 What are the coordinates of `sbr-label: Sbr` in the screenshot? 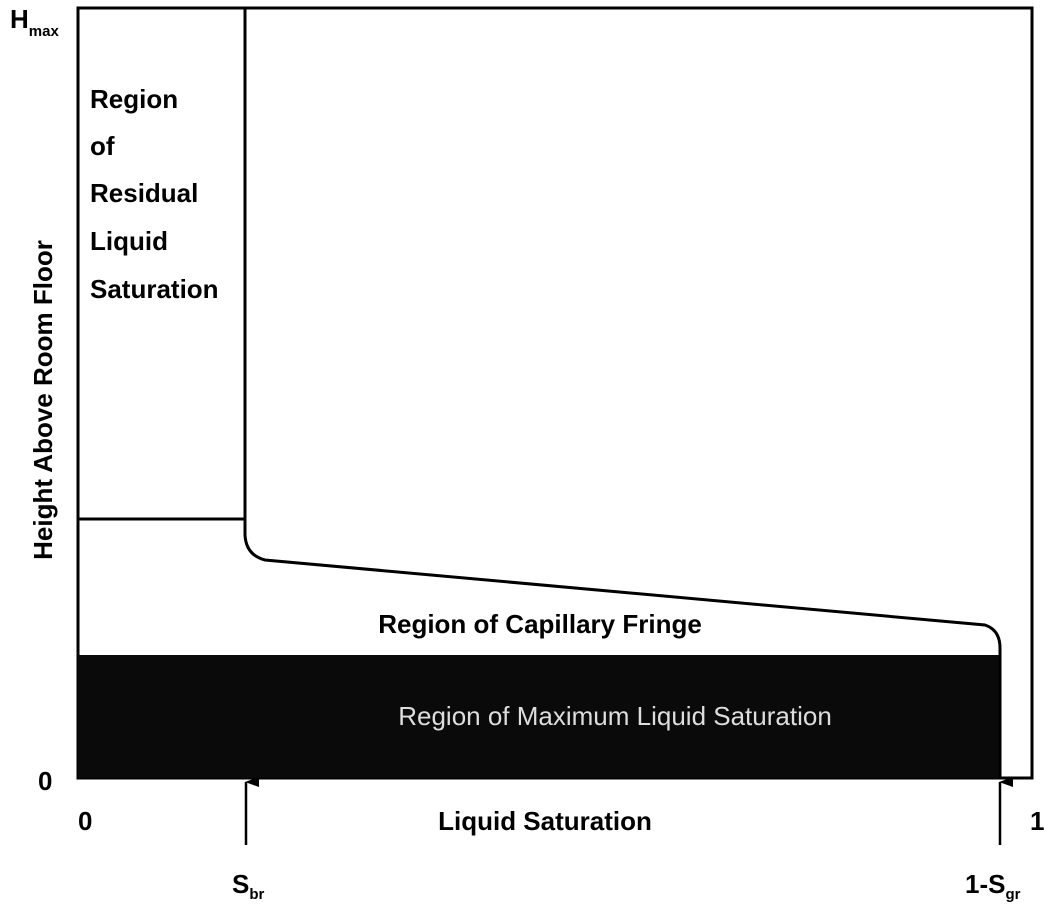 It's located at (248, 886).